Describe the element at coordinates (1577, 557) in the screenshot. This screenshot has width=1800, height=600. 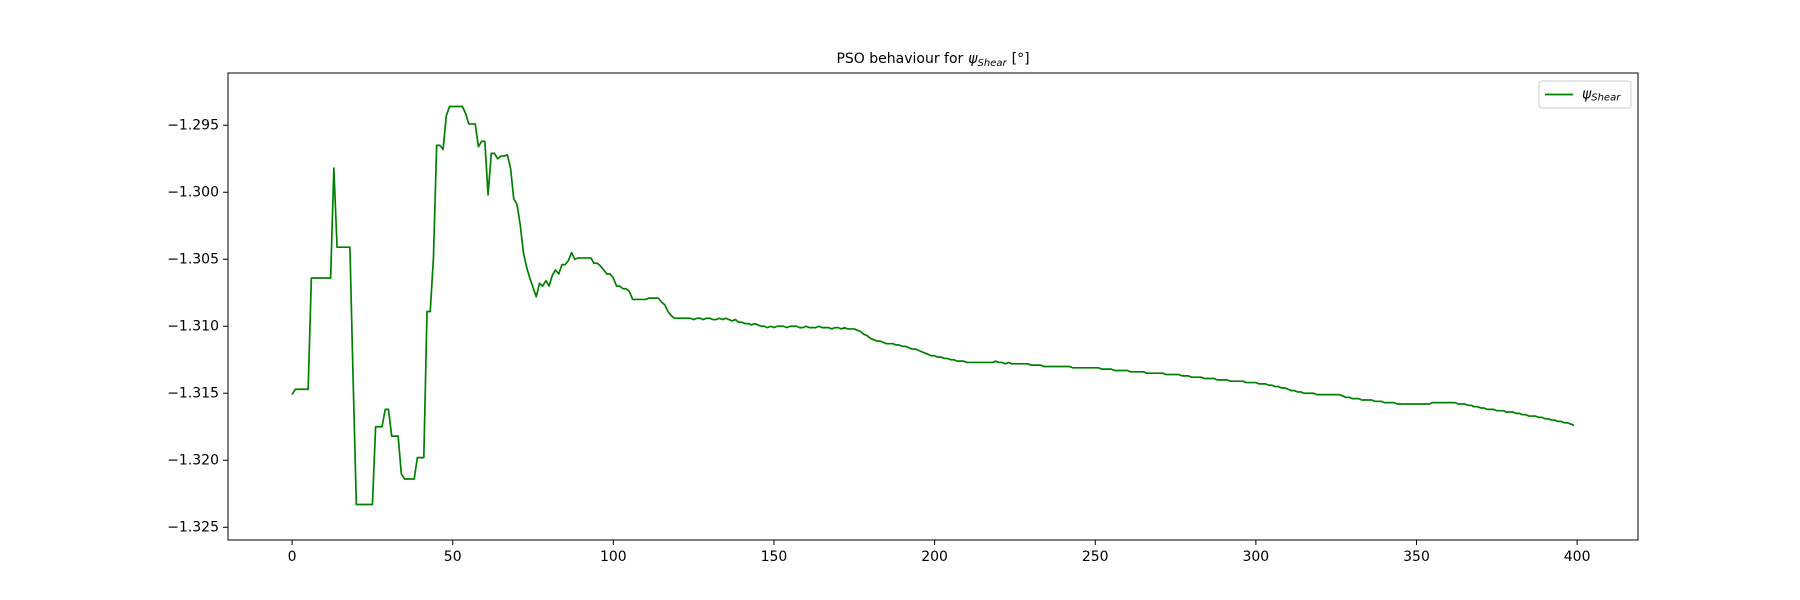
I see `x-tick-label: 400` at that location.